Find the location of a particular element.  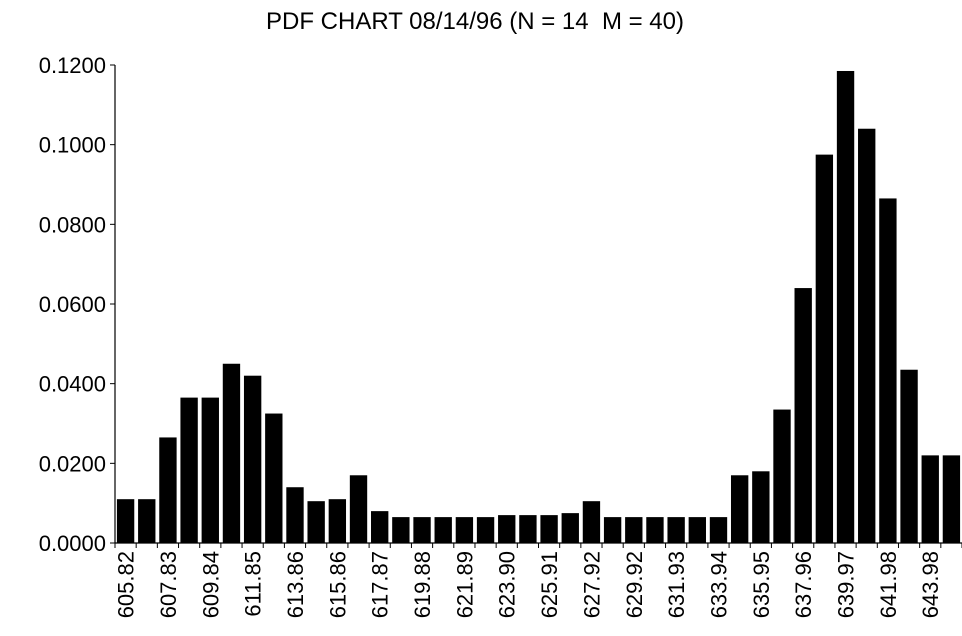

y-tick-label: 0.0000 is located at coordinates (72, 543).